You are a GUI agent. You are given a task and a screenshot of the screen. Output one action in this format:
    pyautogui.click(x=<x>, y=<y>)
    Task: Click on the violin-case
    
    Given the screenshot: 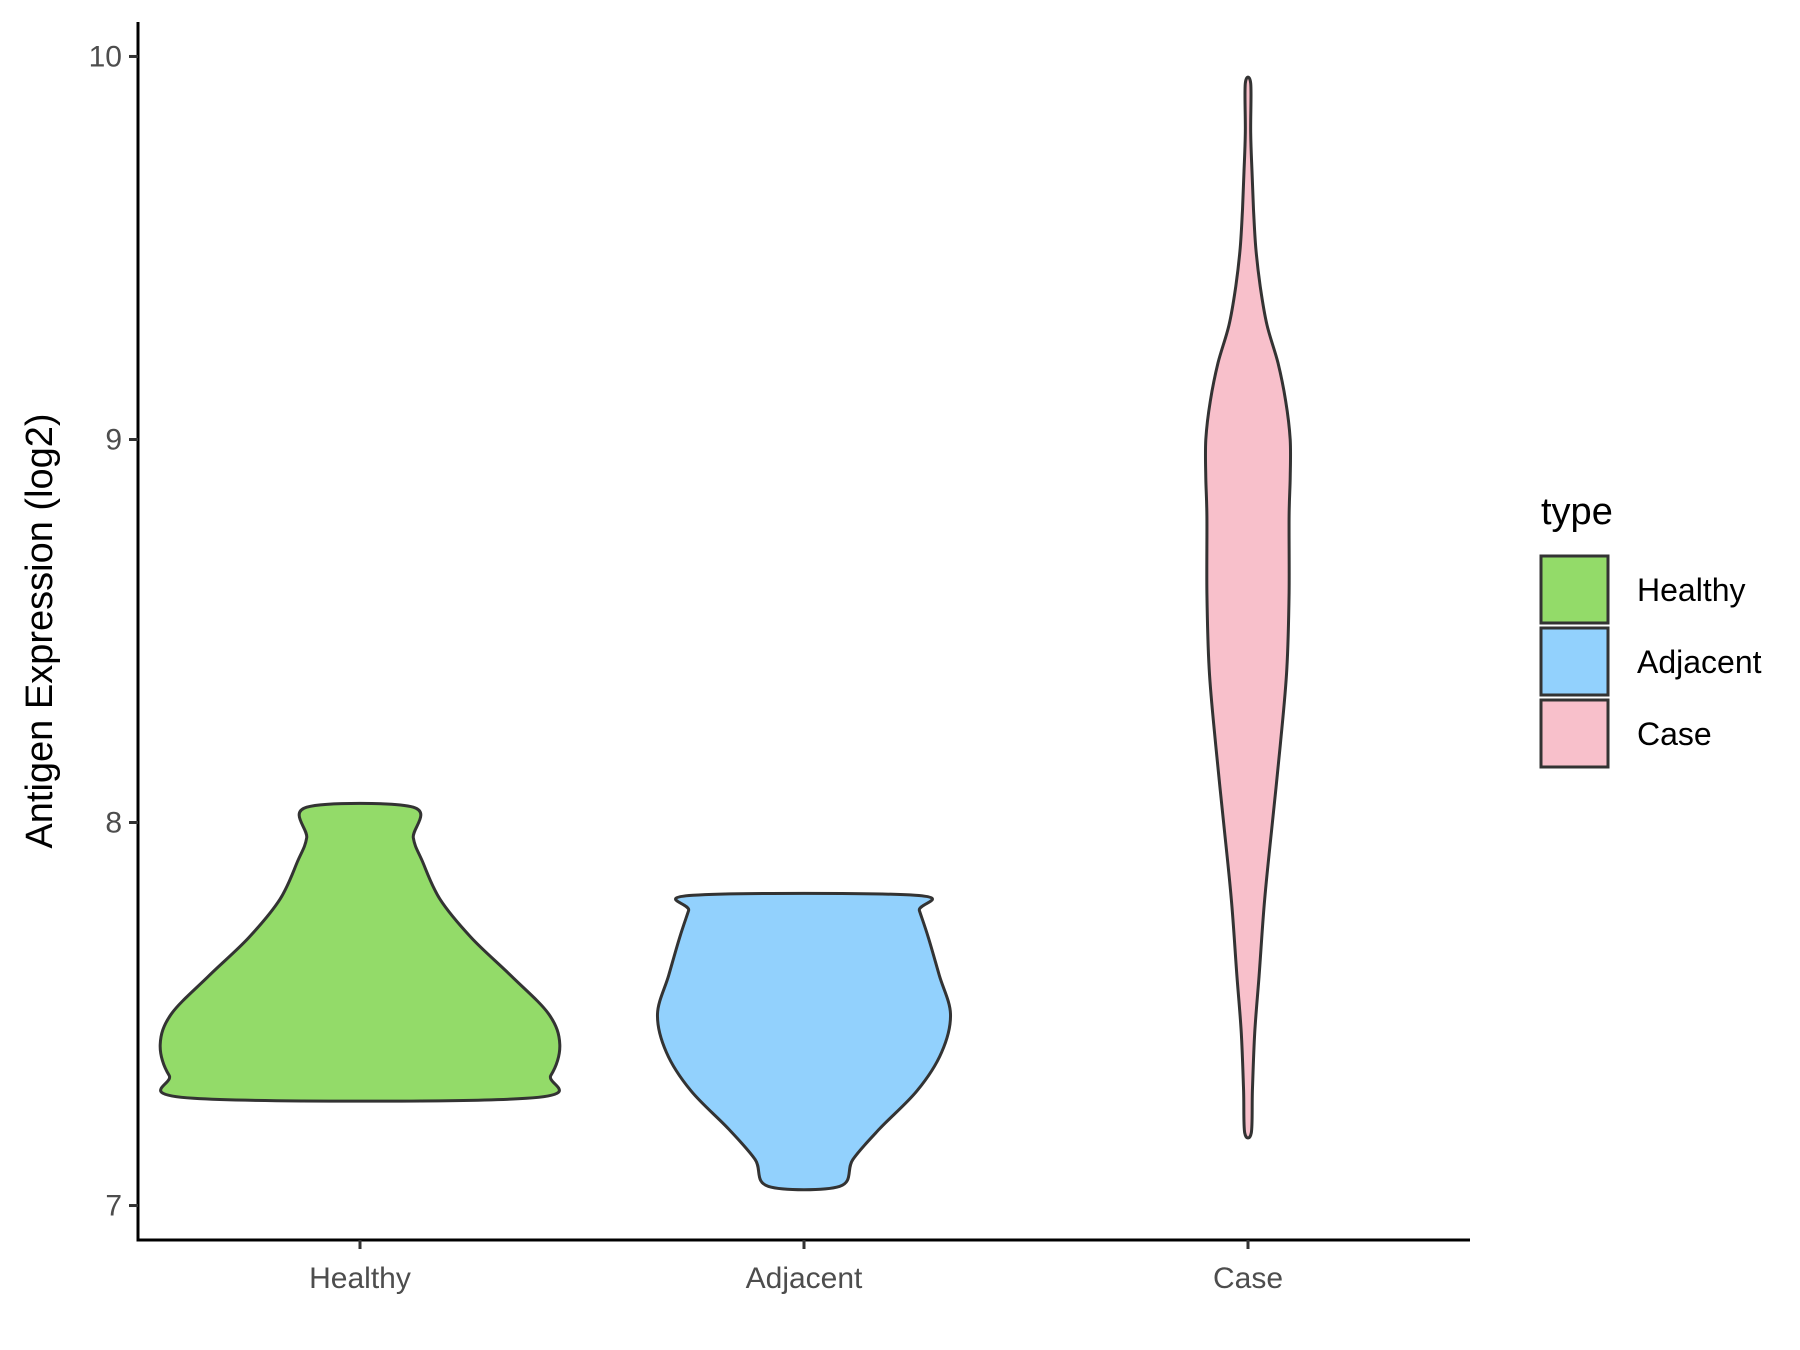 What is the action you would take?
    pyautogui.click(x=1248, y=607)
    